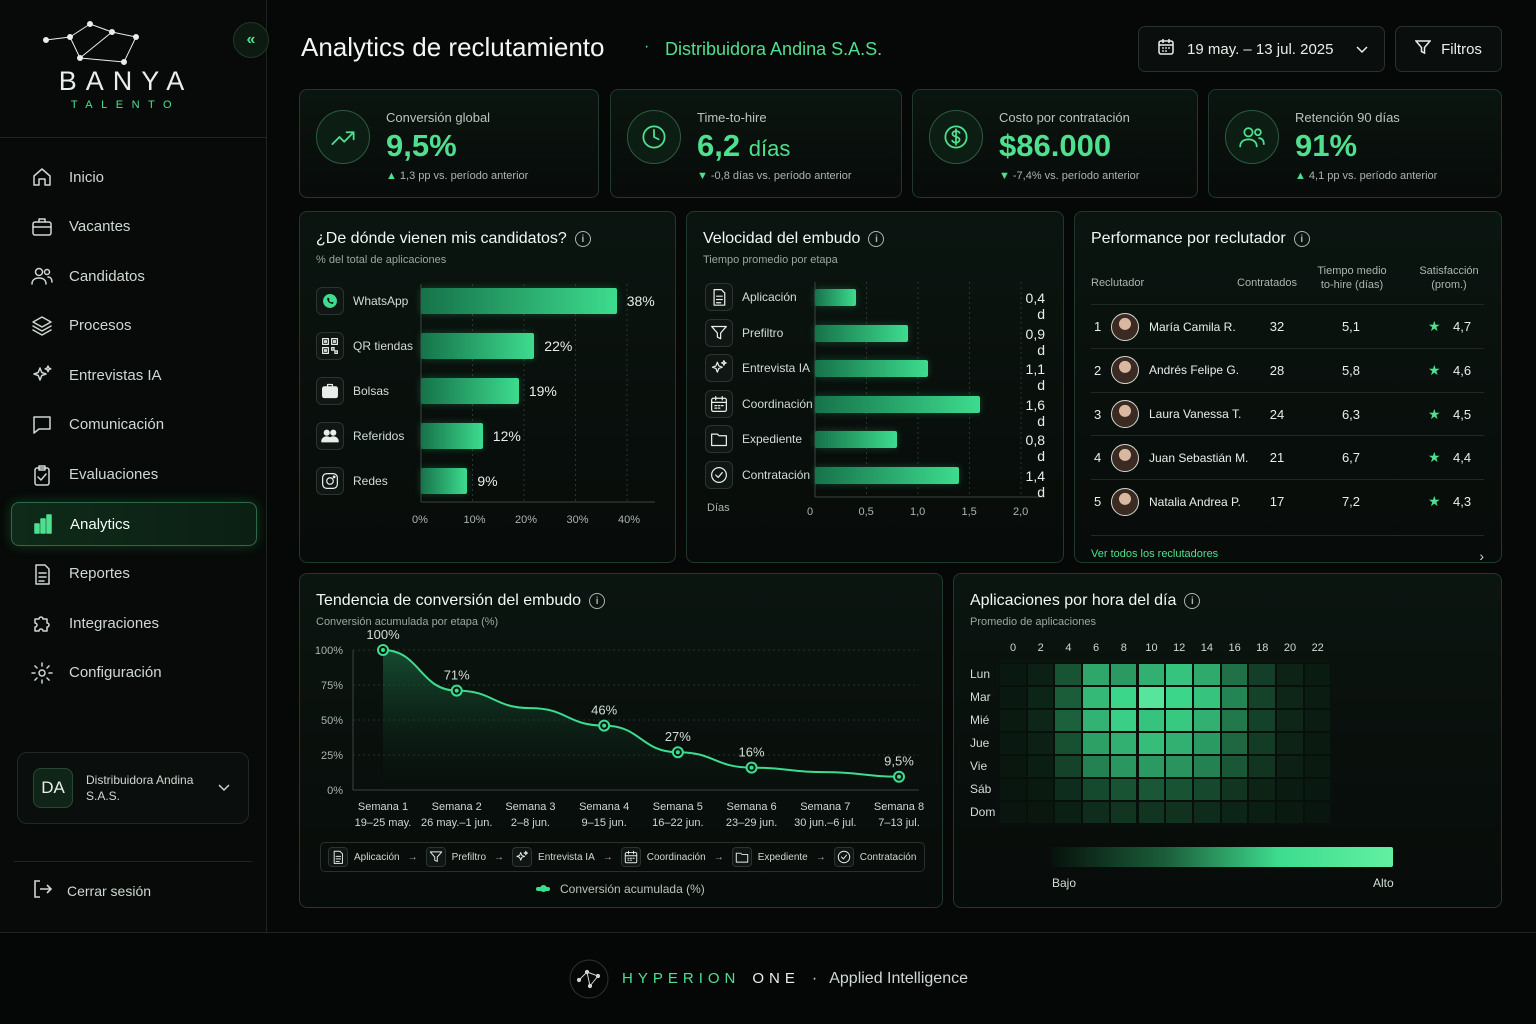 The height and width of the screenshot is (1024, 1536). What do you see at coordinates (1287, 549) in the screenshot?
I see `view-all-recruiters-link: Ver todos los reclutadores ›` at bounding box center [1287, 549].